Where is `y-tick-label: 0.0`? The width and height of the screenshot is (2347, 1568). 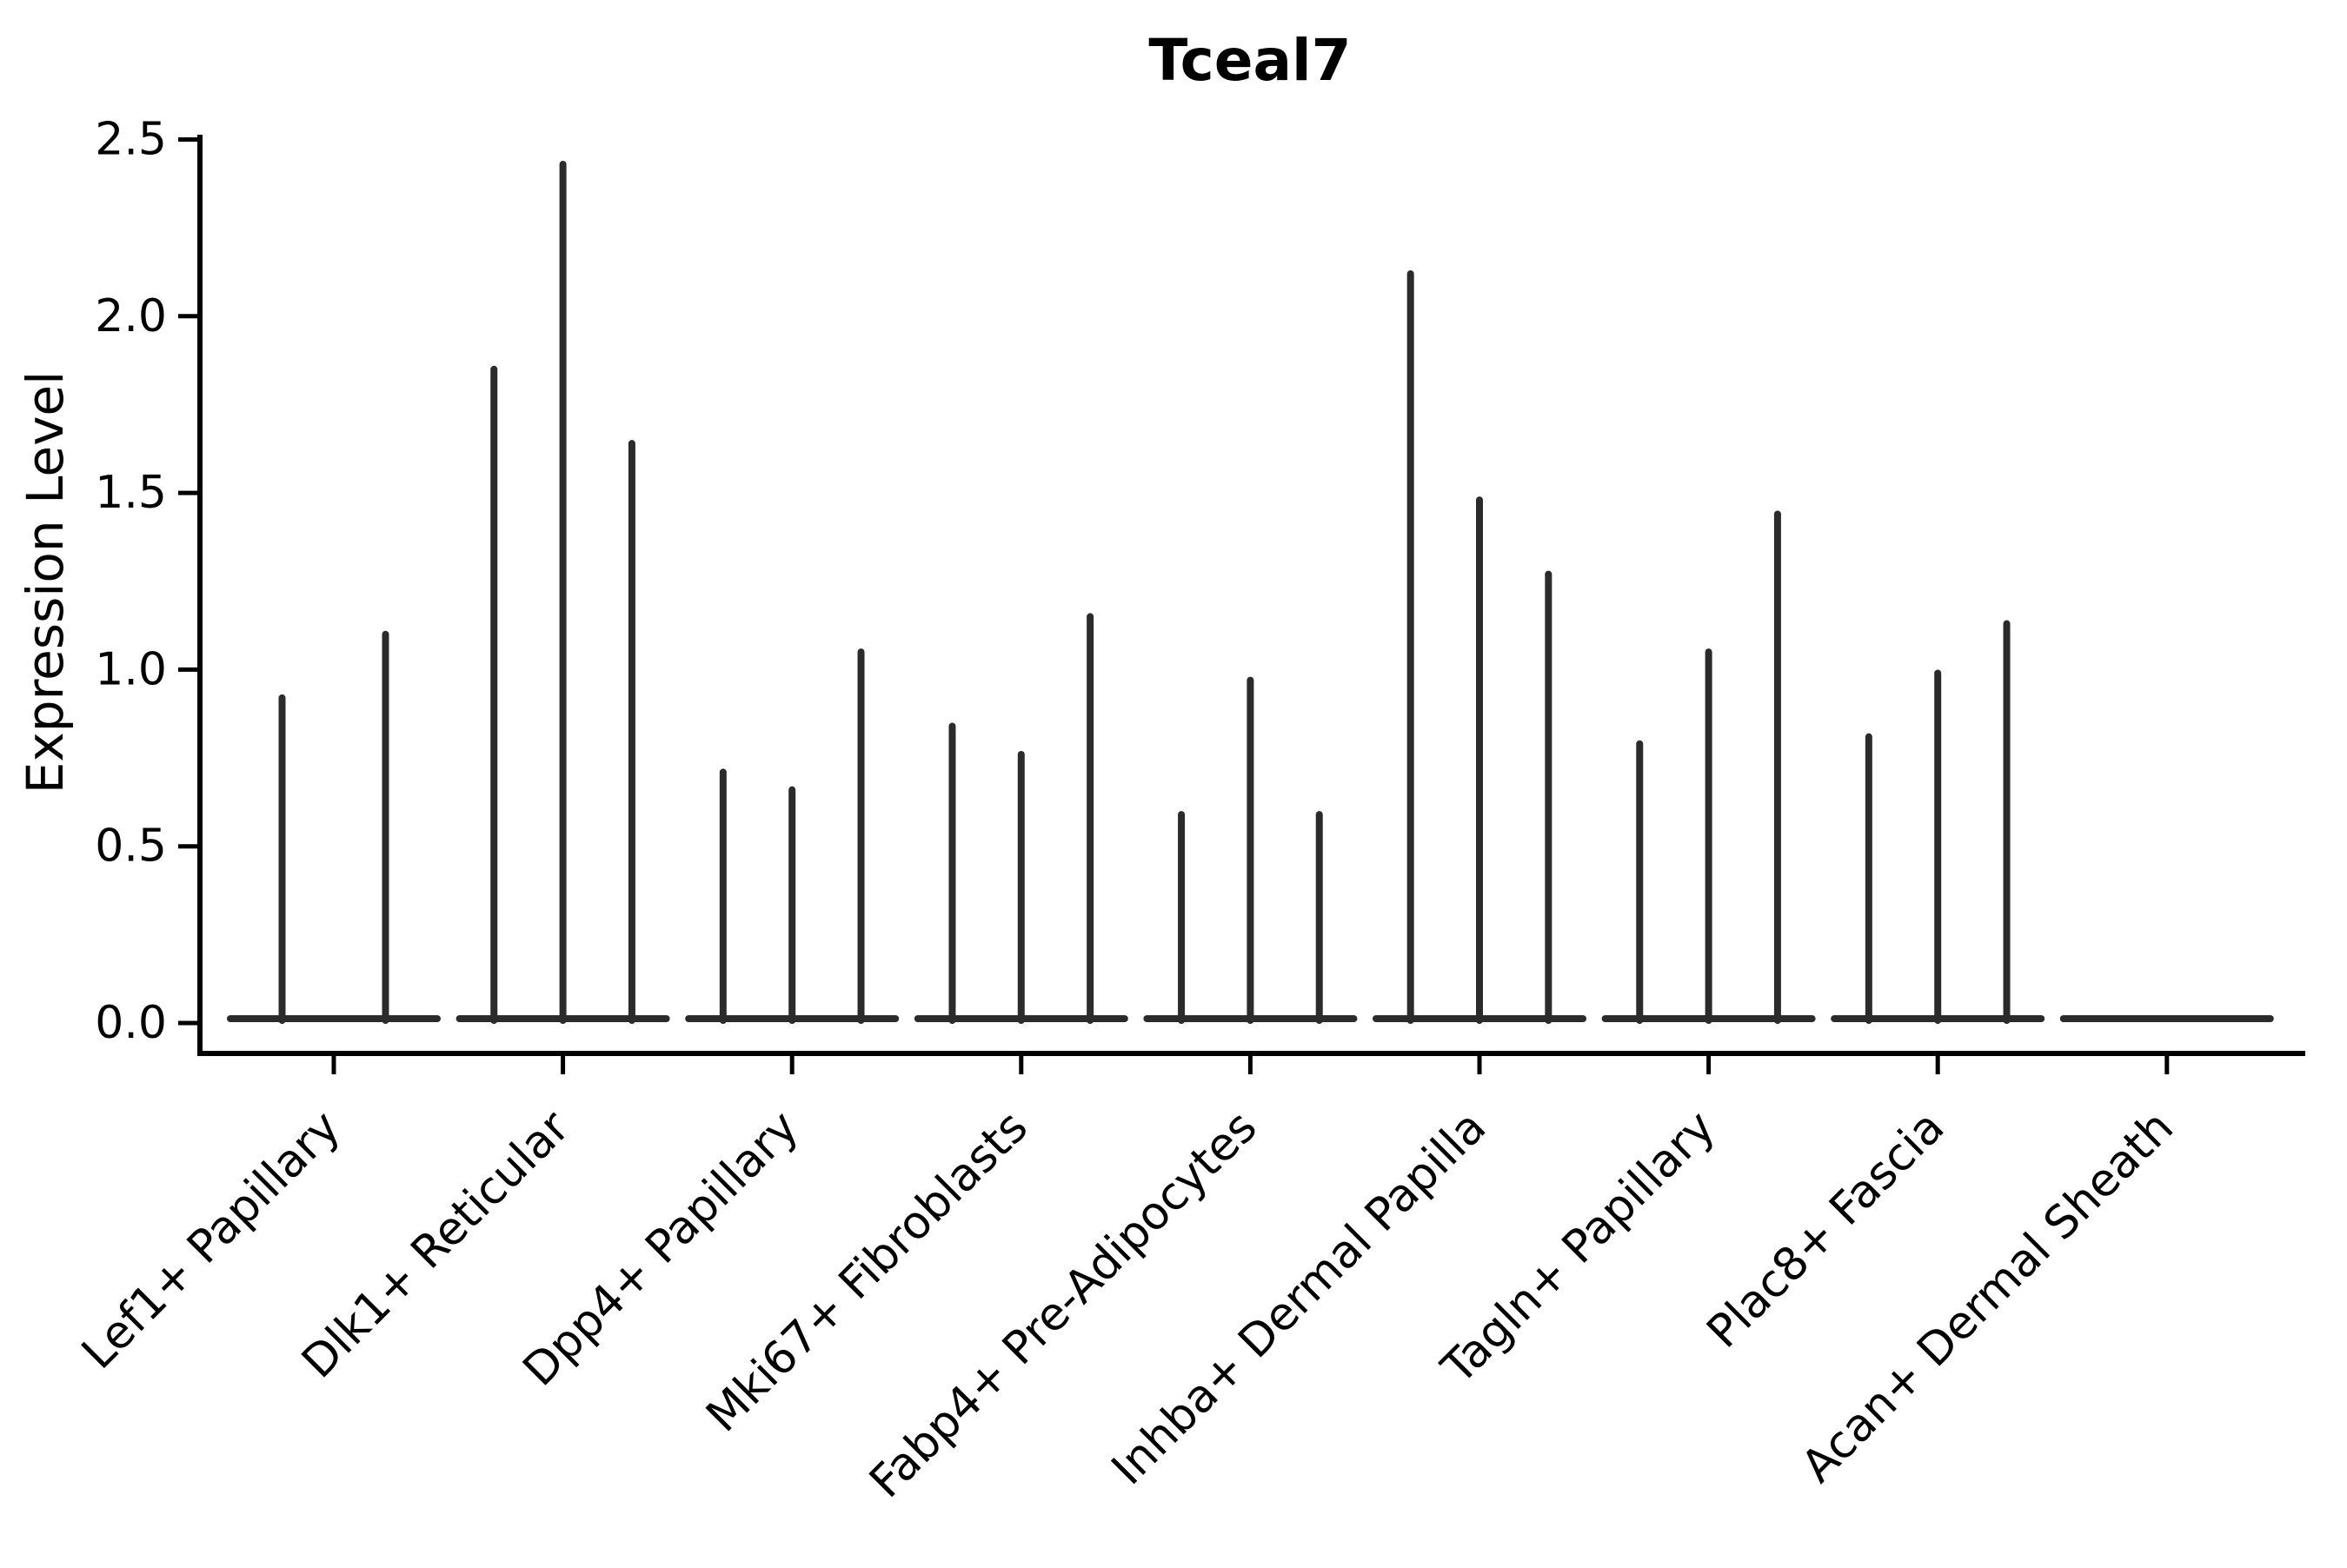
y-tick-label: 0.0 is located at coordinates (131, 1023).